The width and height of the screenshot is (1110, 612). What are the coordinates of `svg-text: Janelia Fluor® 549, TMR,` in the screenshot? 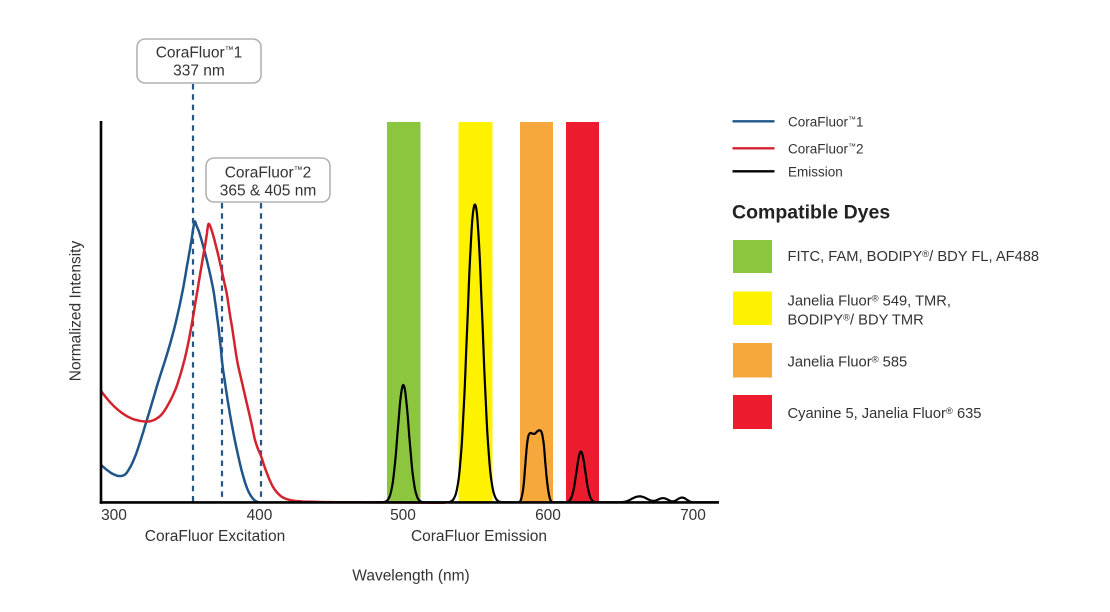 It's located at (869, 301).